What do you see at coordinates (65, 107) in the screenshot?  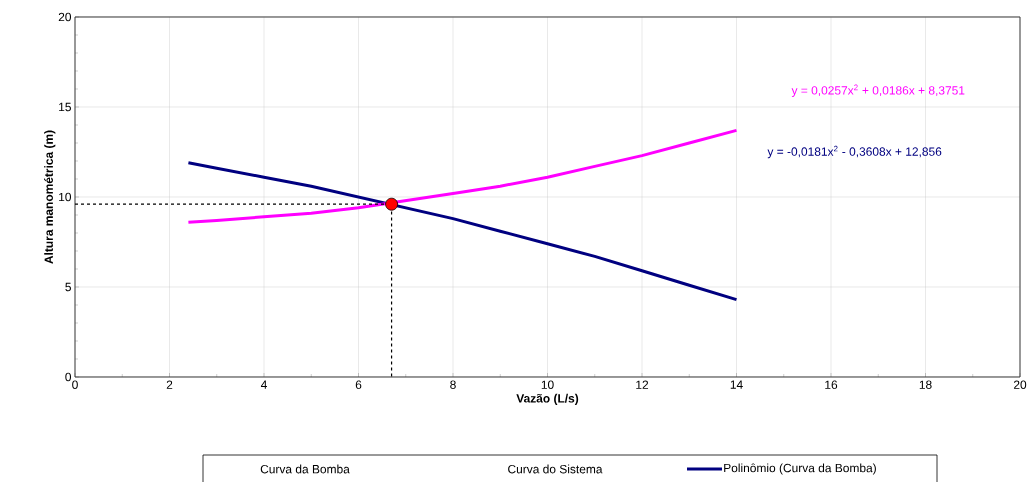 I see `y-tick-label: 15` at bounding box center [65, 107].